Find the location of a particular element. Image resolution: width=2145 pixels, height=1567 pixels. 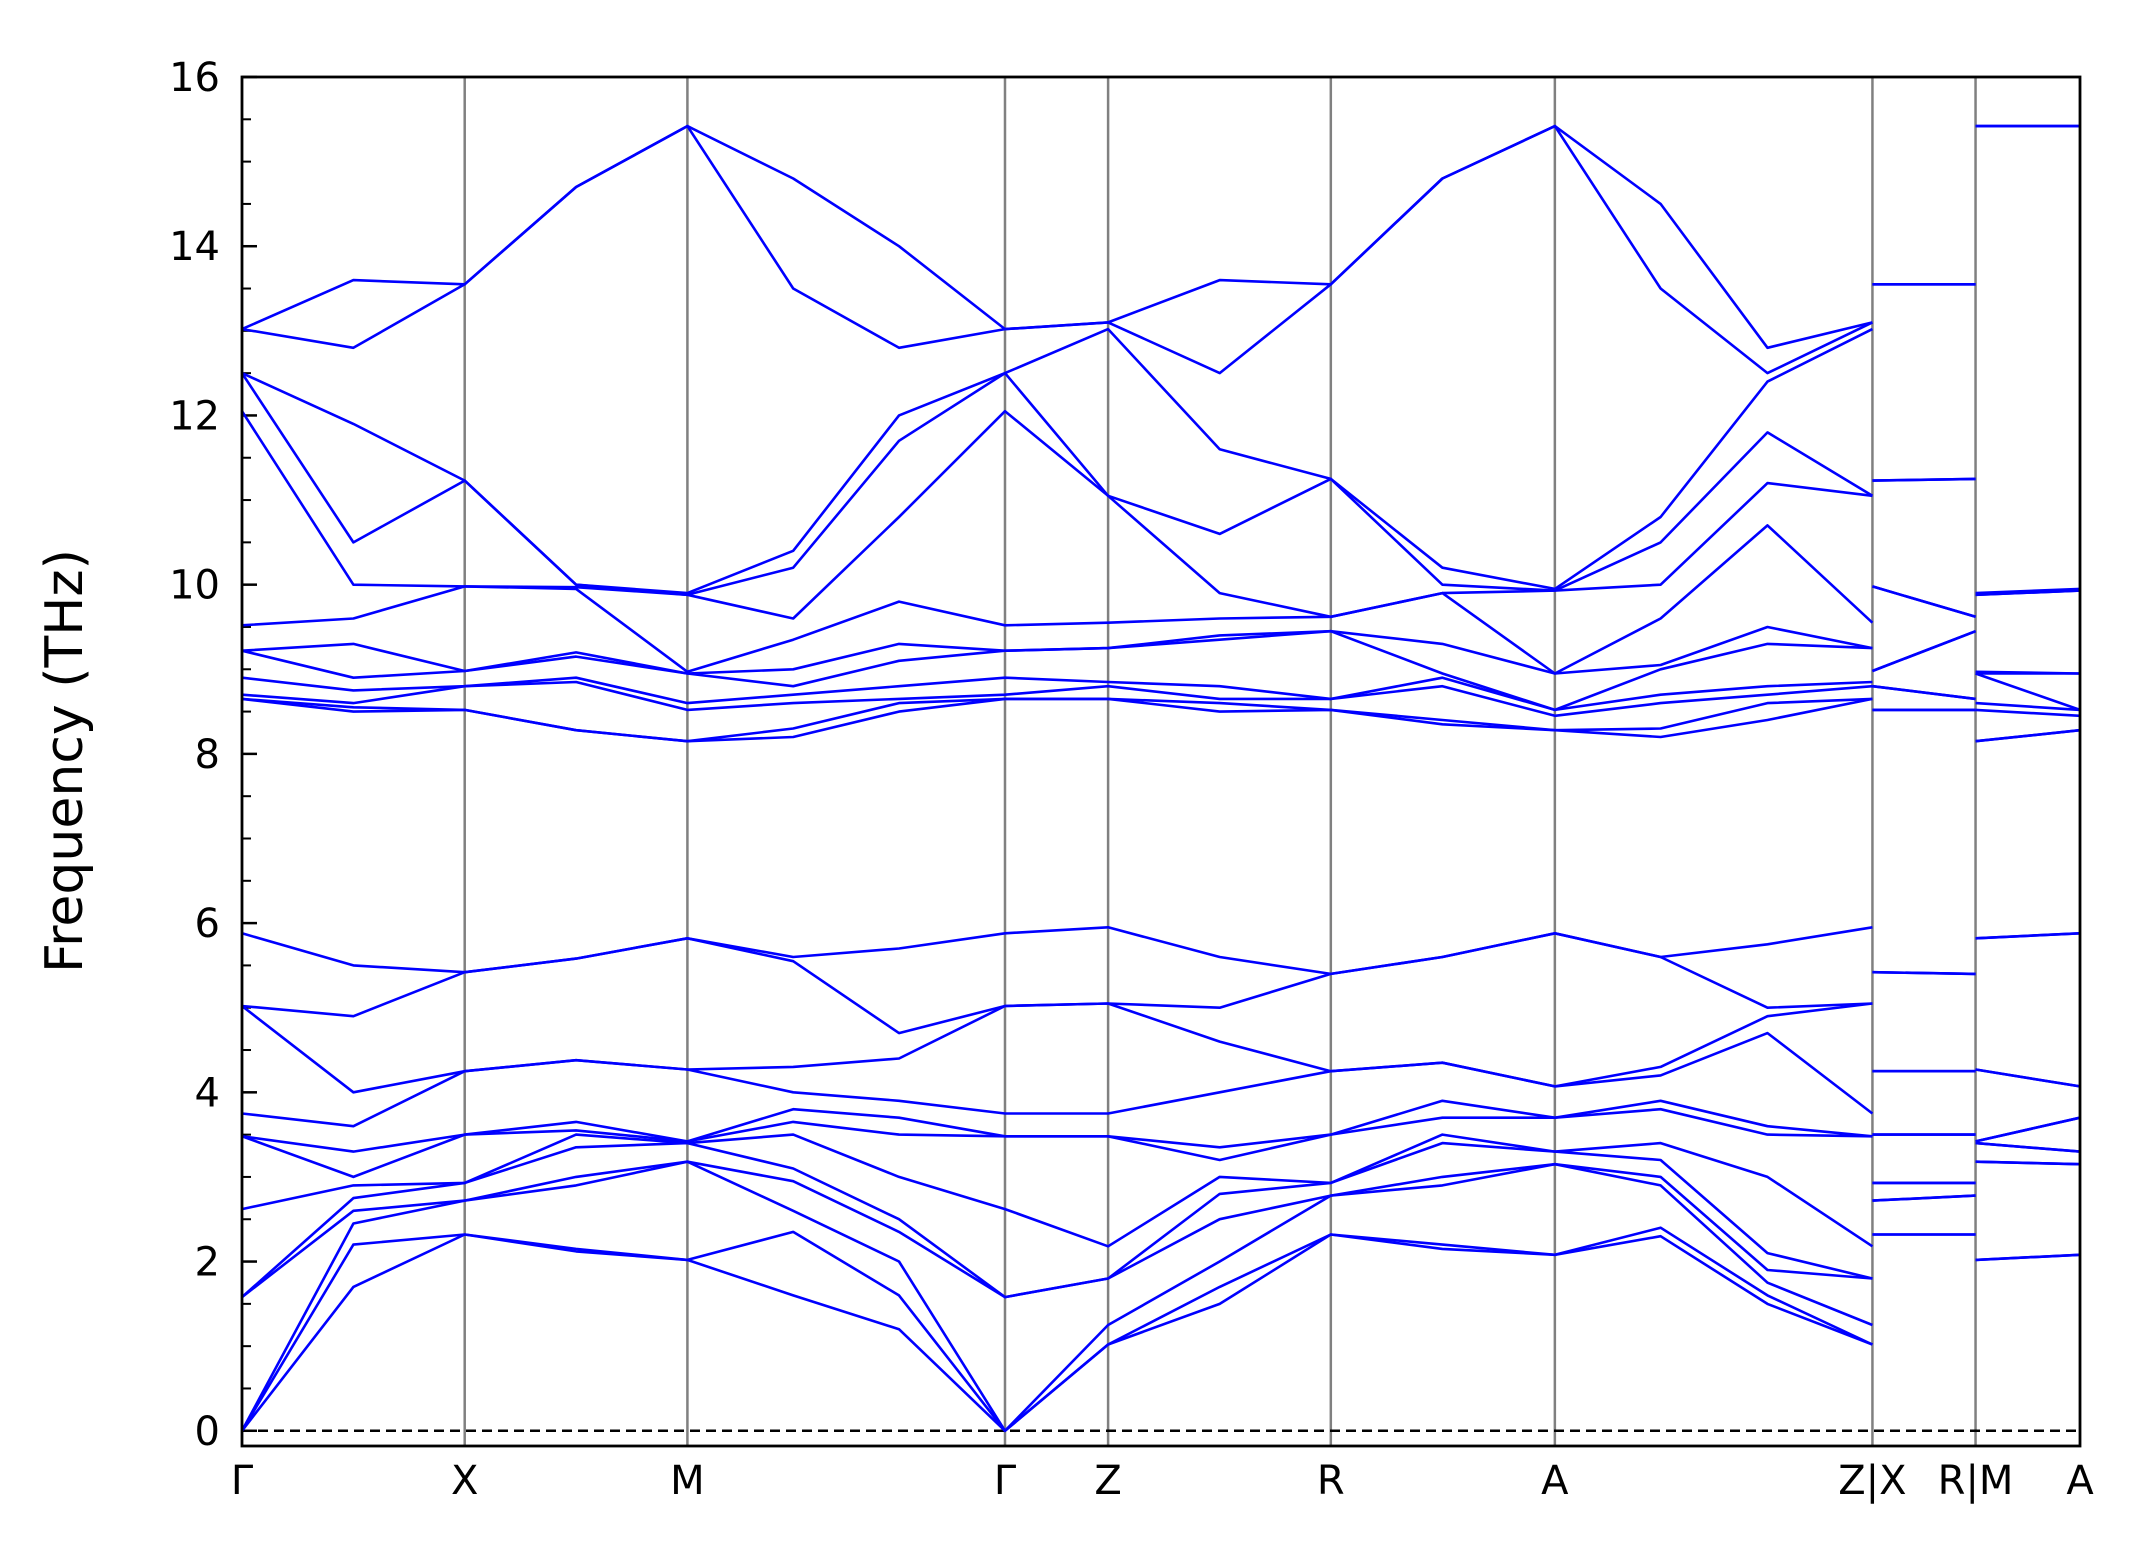

y-tick-label: 8 is located at coordinates (207, 755).